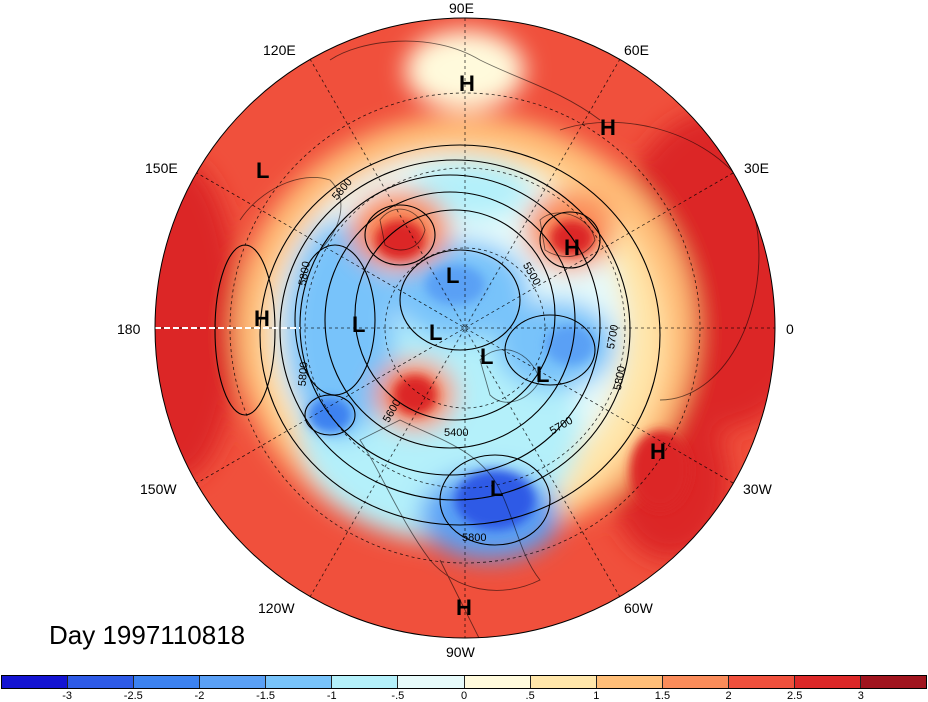 Image resolution: width=928 pixels, height=702 pixels. Describe the element at coordinates (757, 489) in the screenshot. I see `lon-label-30w: 30W` at that location.